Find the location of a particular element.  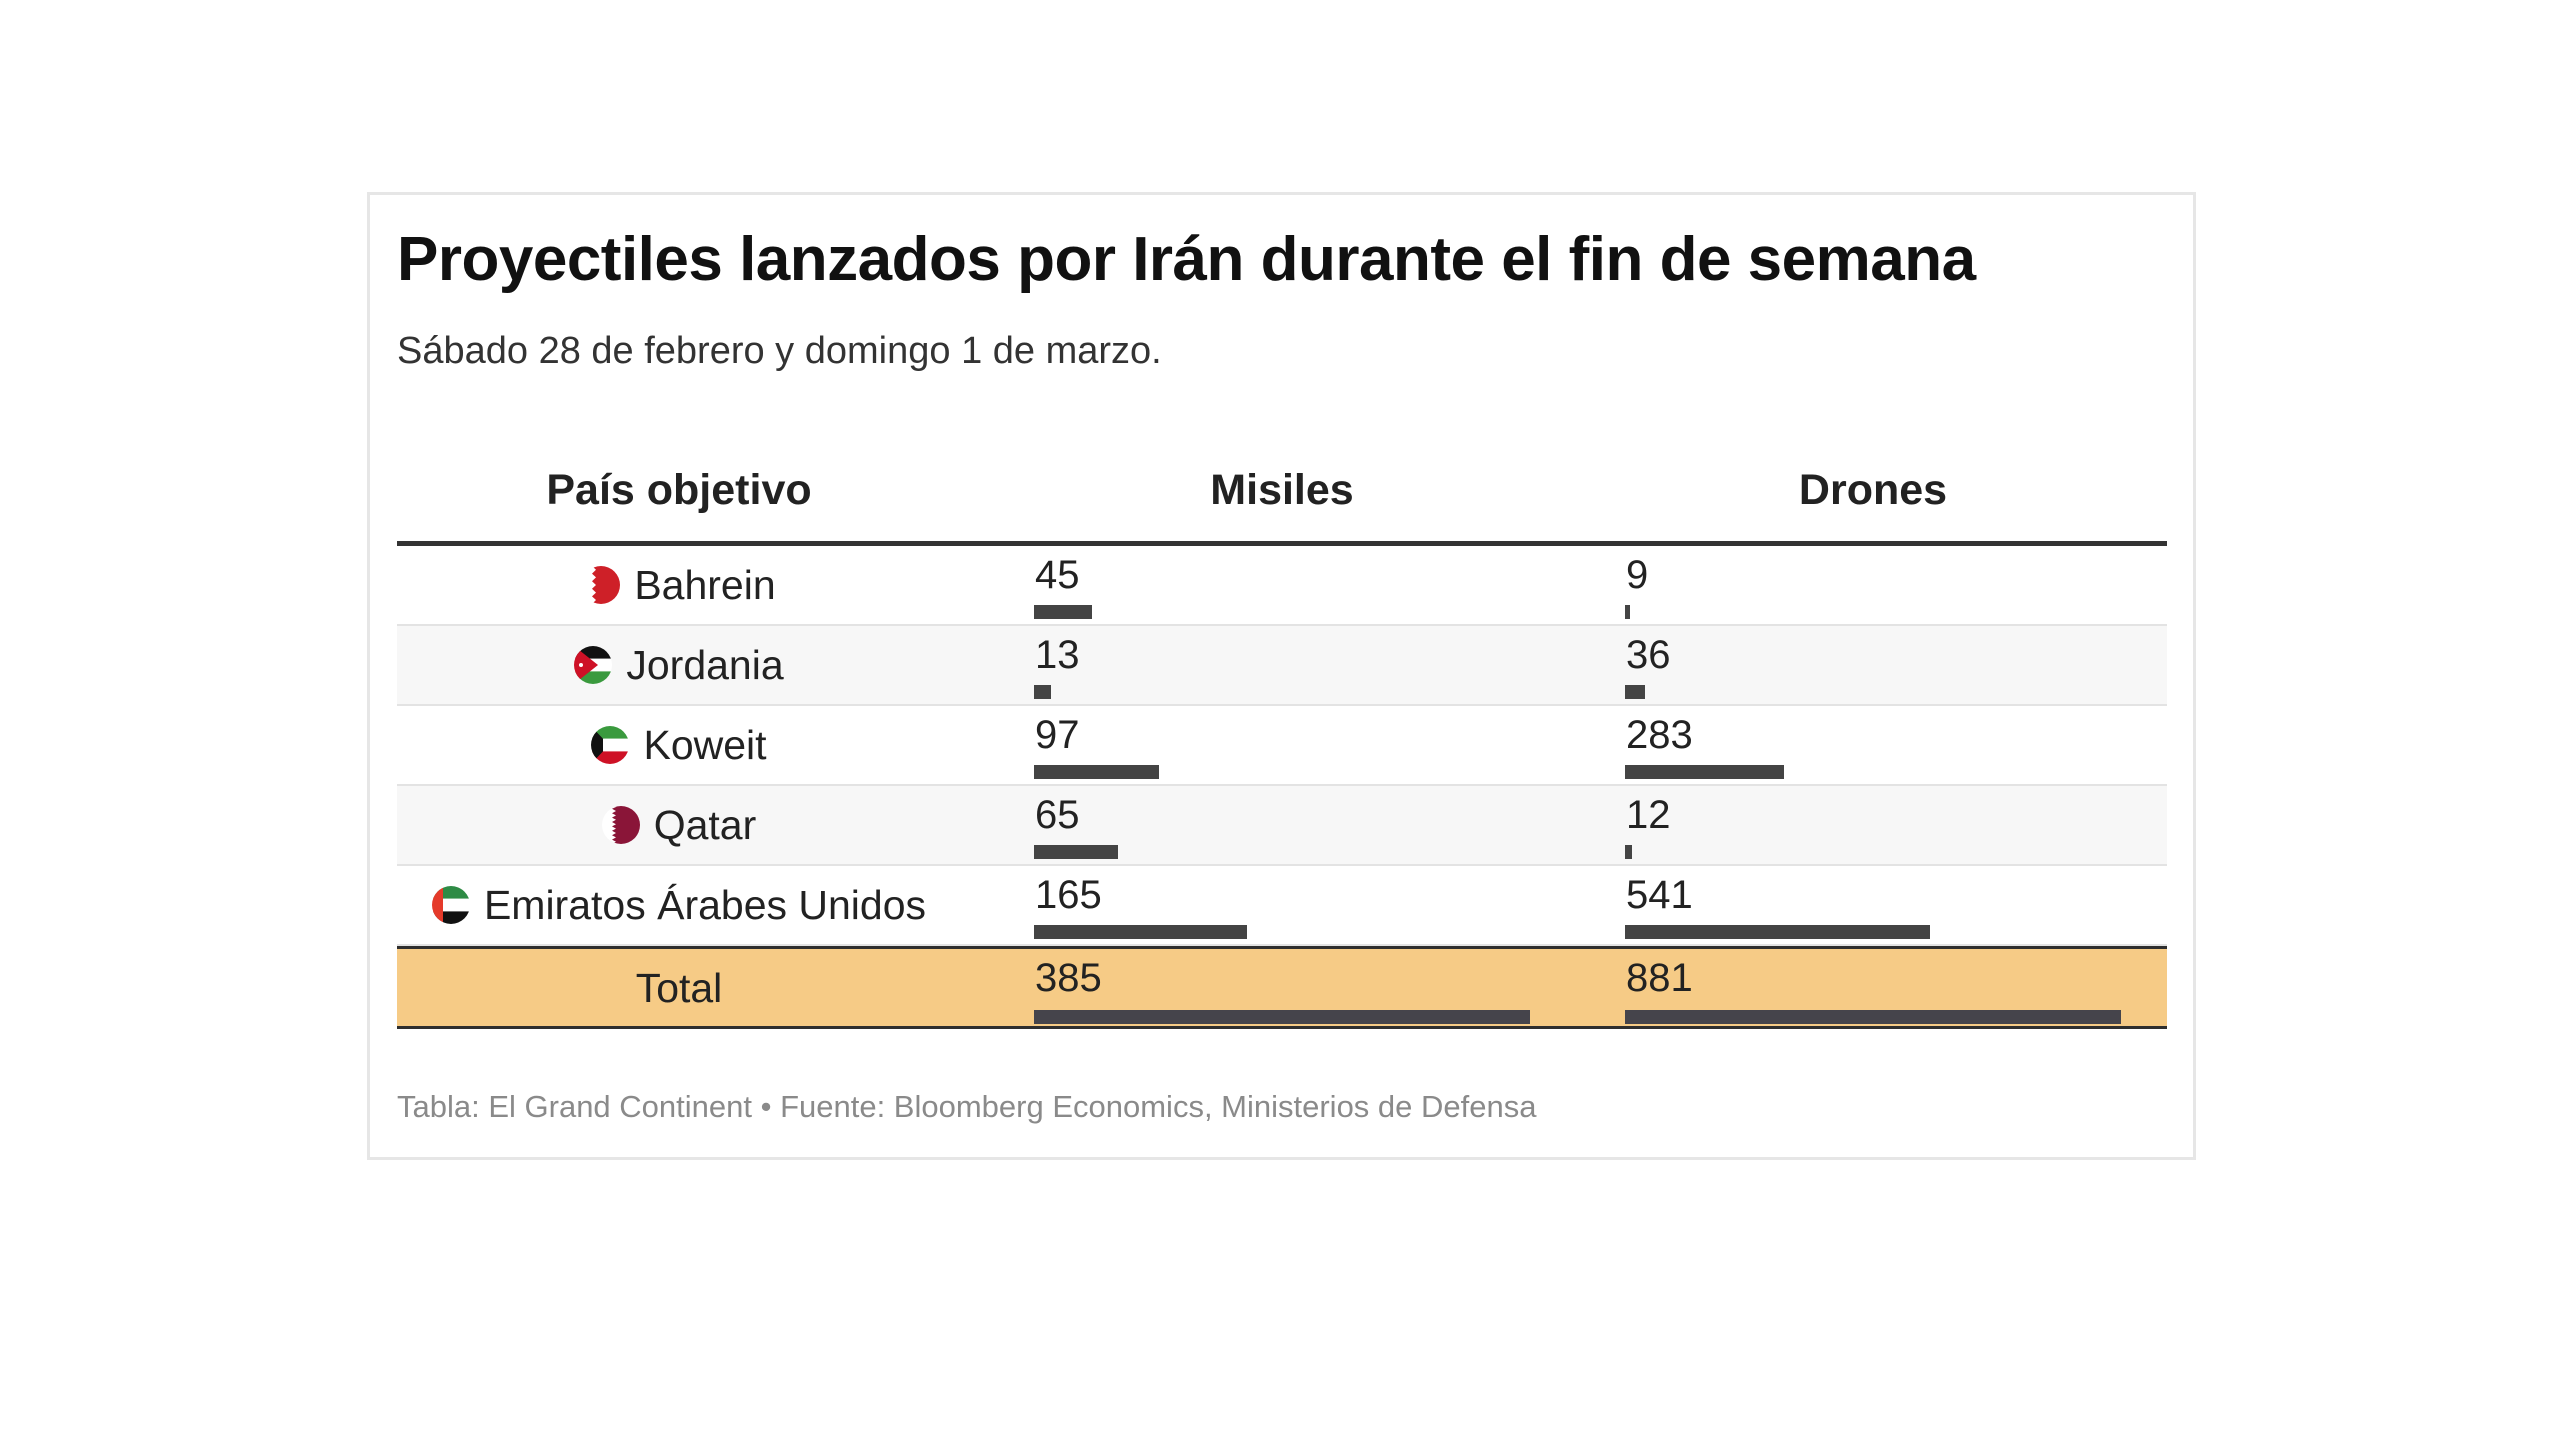

misiles-value: 45 is located at coordinates (1057, 575).